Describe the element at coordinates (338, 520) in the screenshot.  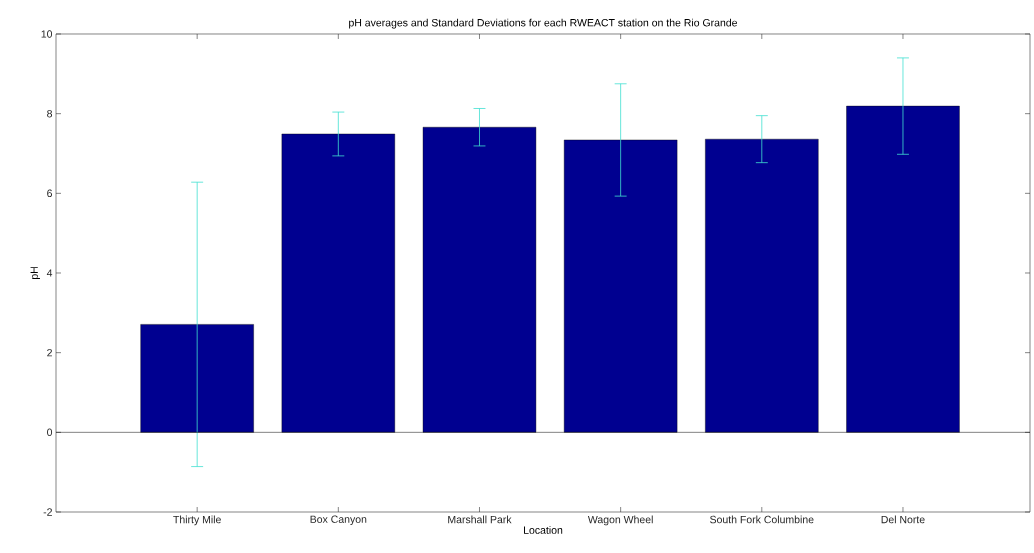
I see `x-tick-label: Box Canyon` at that location.